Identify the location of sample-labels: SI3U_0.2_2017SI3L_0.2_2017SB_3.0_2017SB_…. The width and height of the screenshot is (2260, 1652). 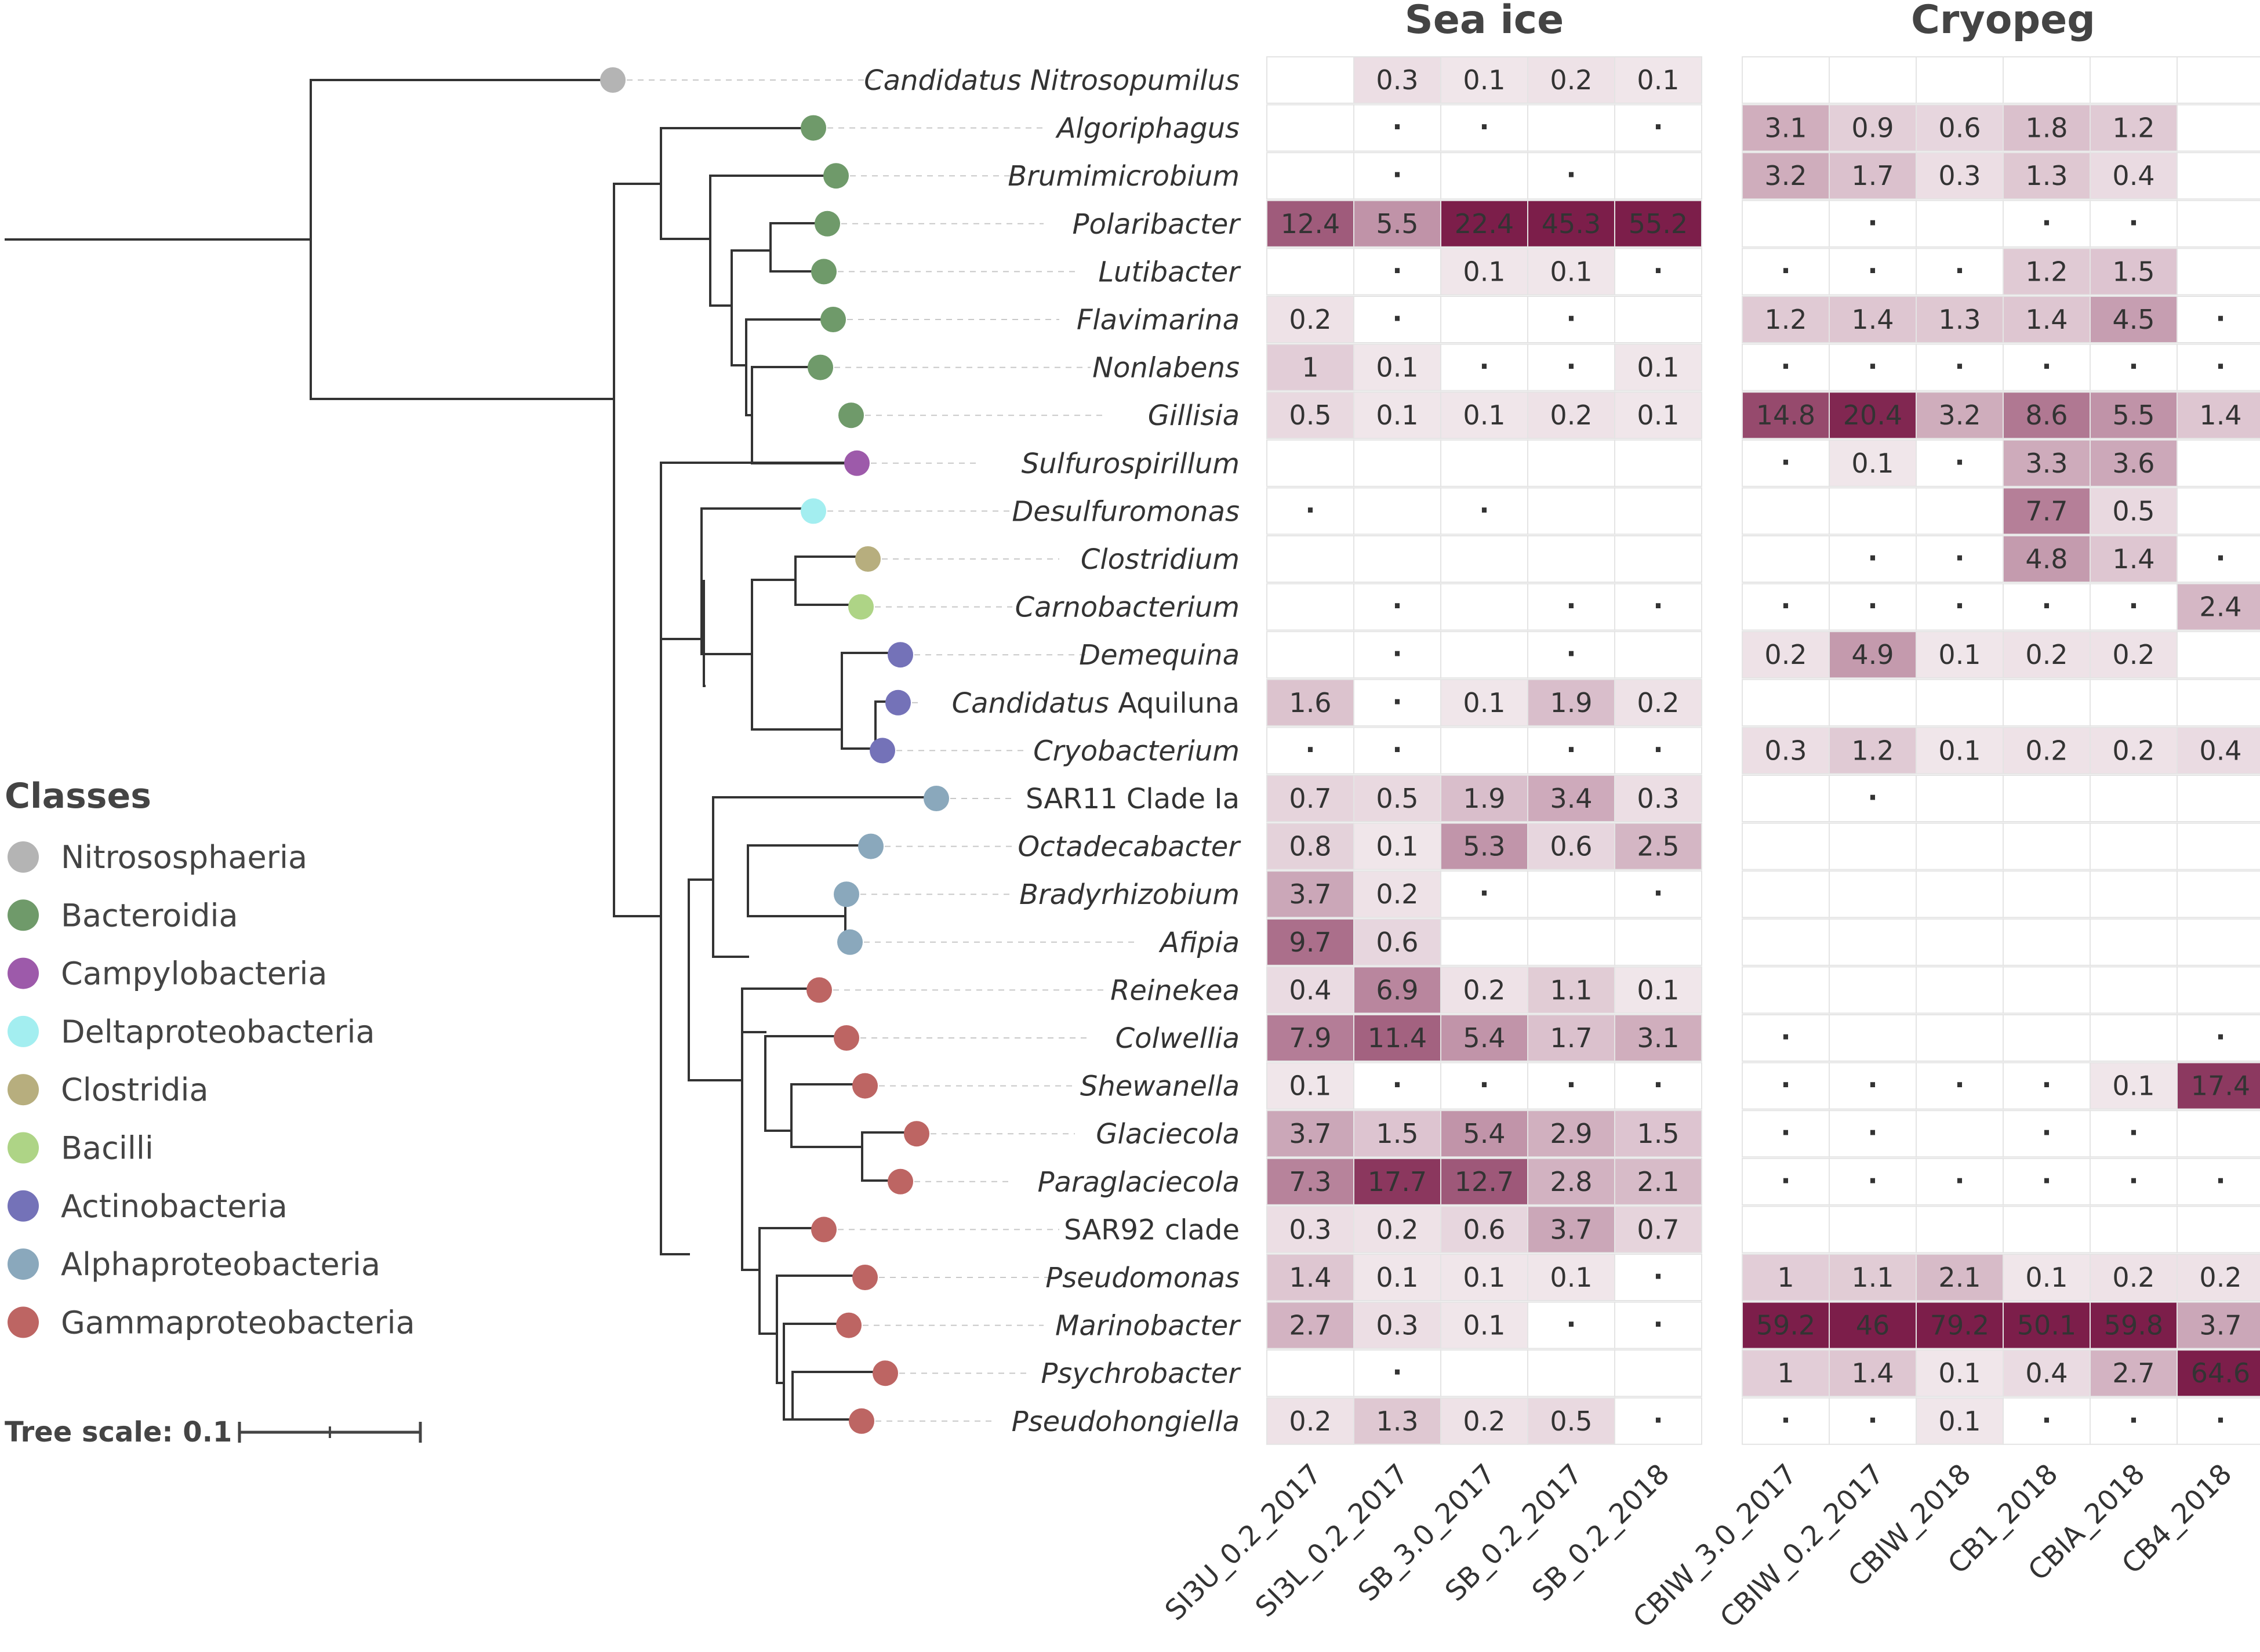
(1699, 1546).